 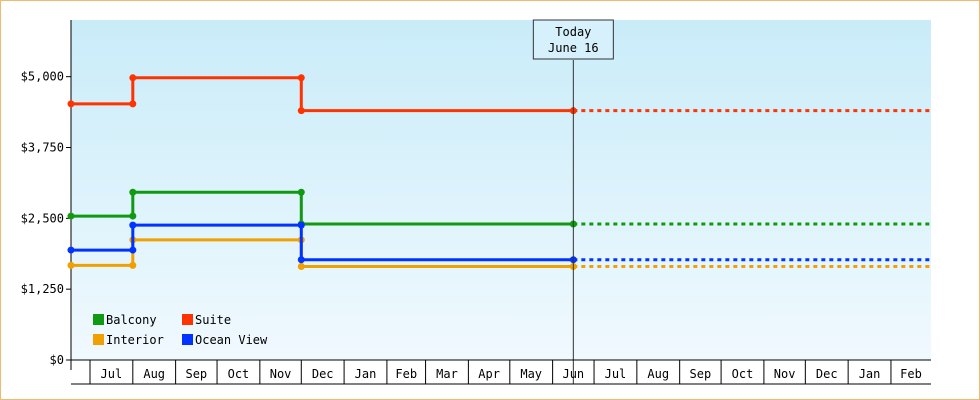 I want to click on legend-label-interior: Interior, so click(x=135, y=340).